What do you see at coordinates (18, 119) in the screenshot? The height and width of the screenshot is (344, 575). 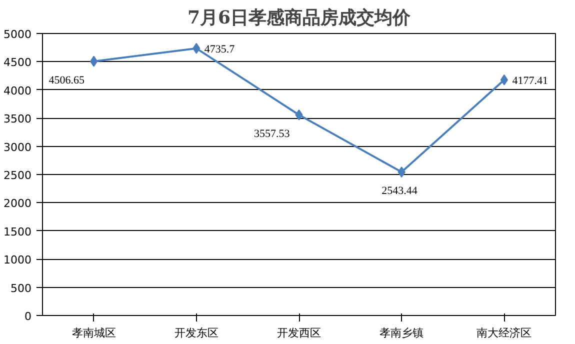 I see `y-tick-label: 3500` at bounding box center [18, 119].